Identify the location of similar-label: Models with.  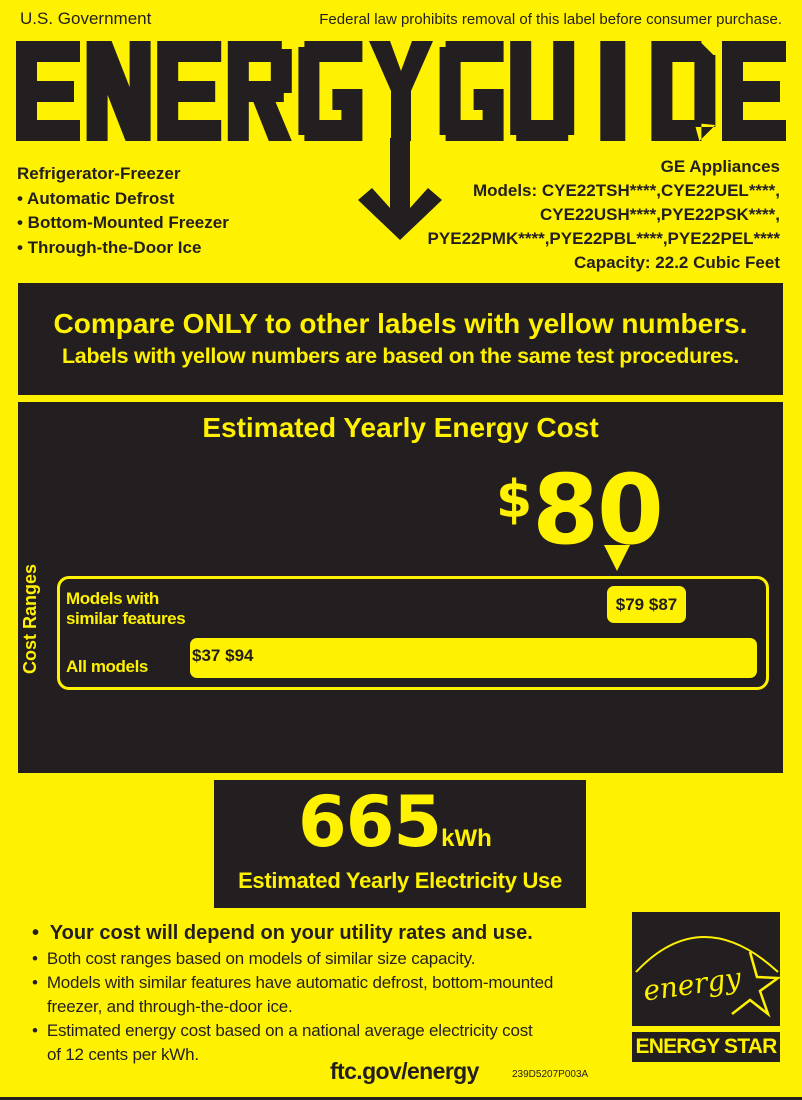
(112, 598).